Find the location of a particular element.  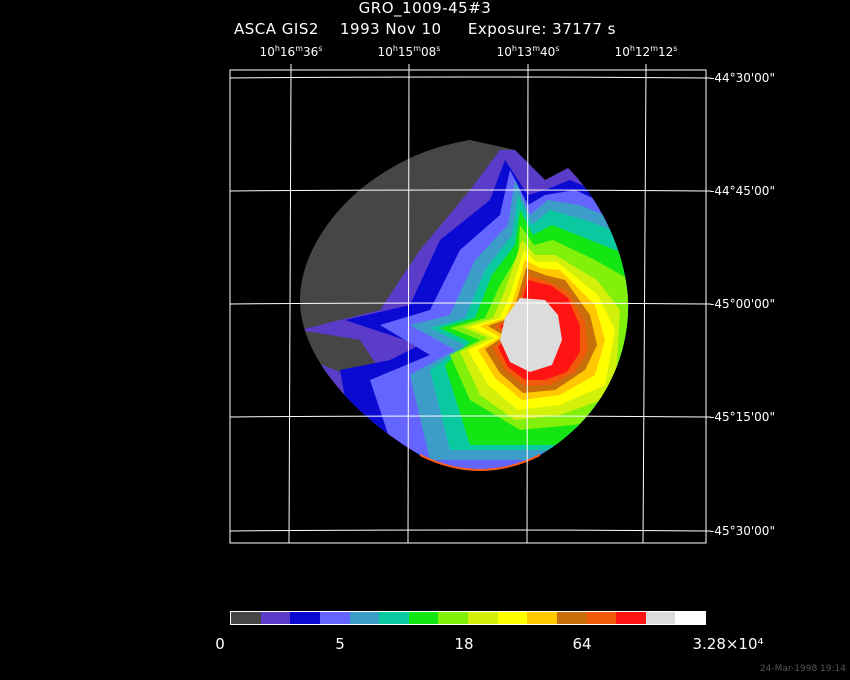

dec-tick-label: -45°15'00" is located at coordinates (742, 417).